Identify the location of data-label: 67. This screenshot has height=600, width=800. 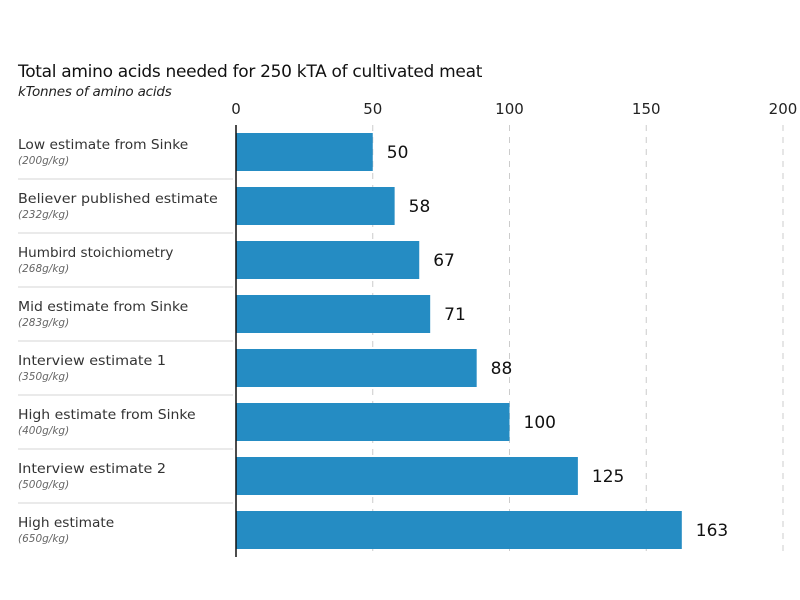
(444, 261).